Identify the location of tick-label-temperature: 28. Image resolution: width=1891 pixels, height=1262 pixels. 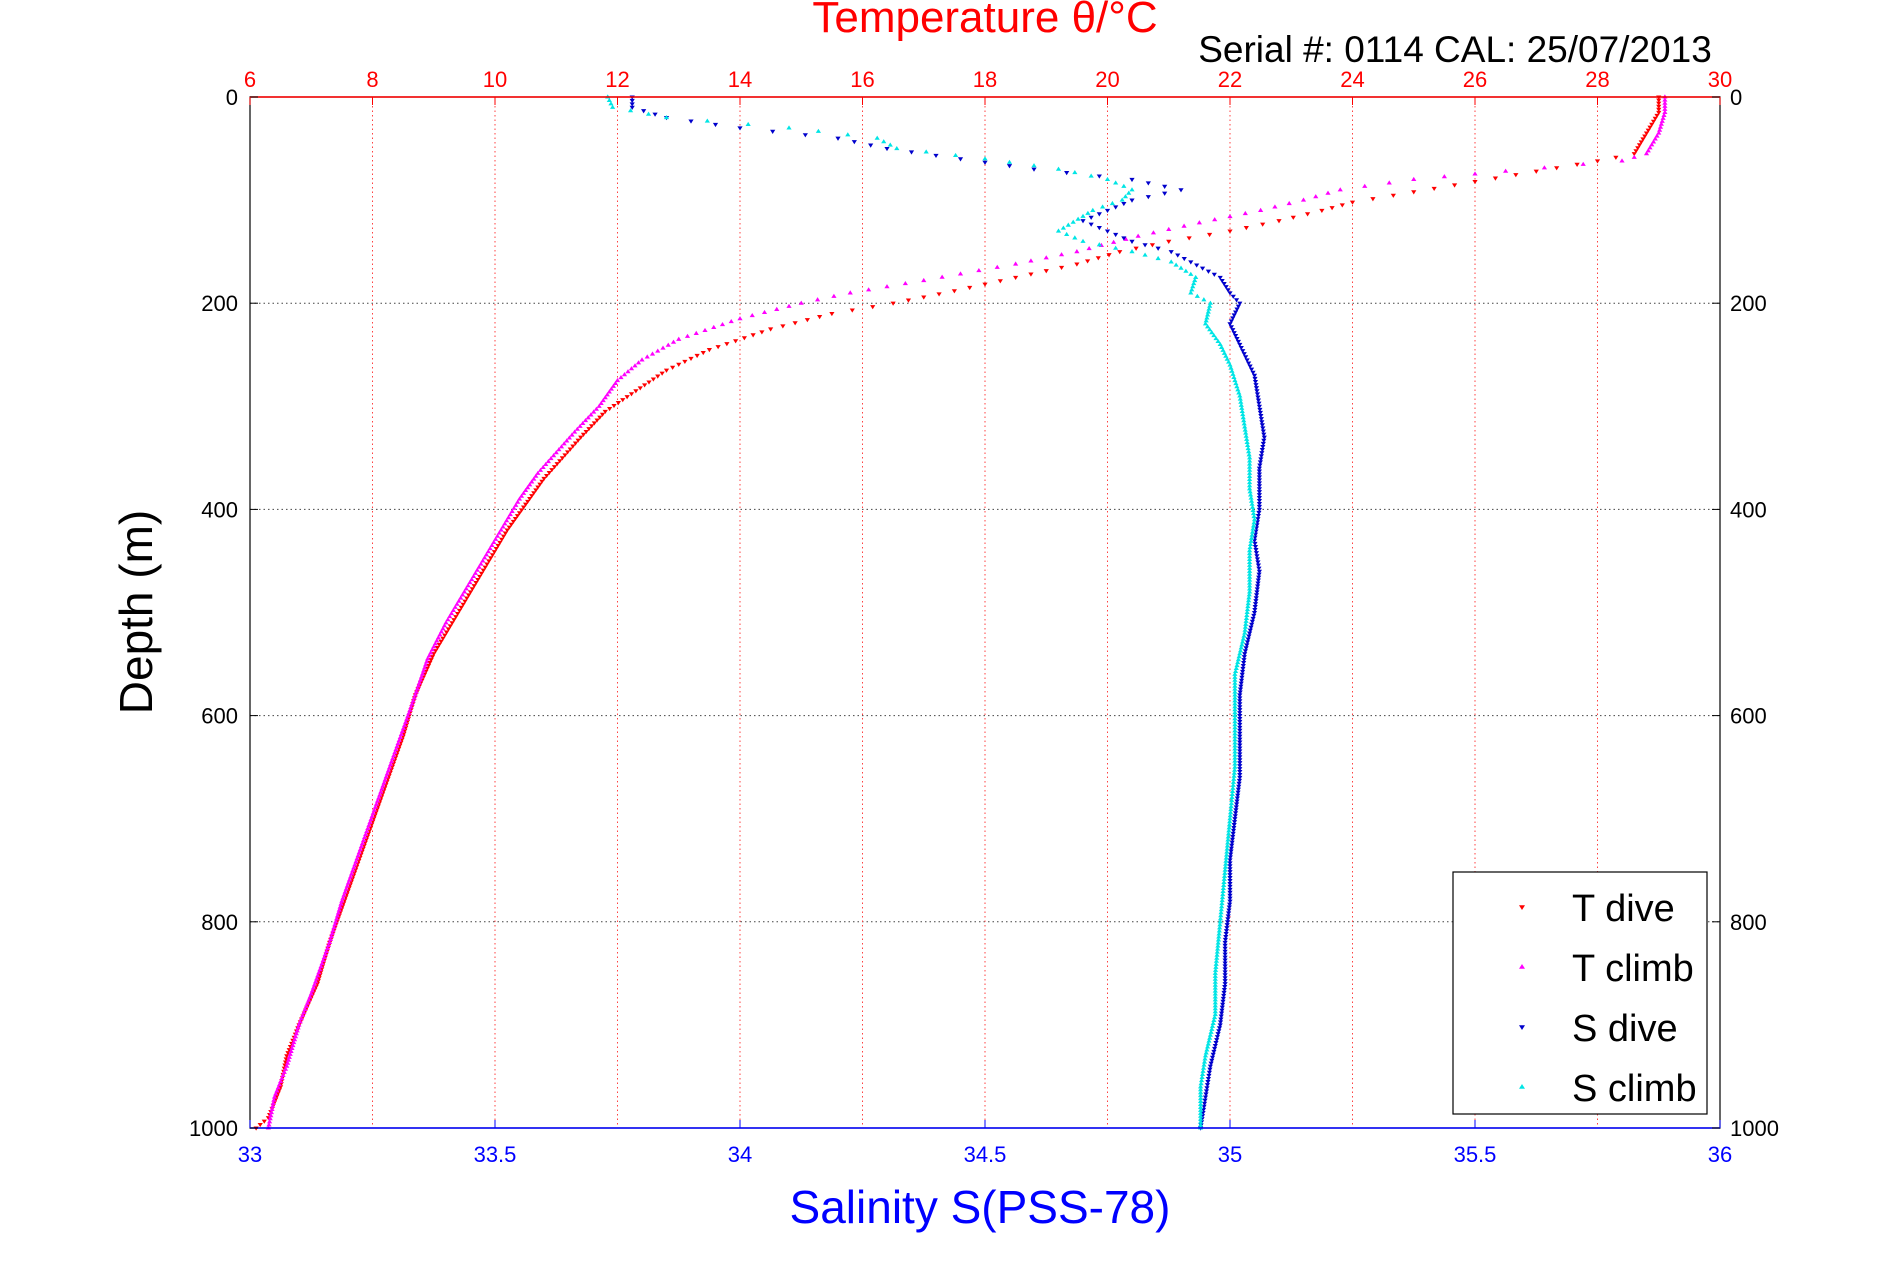
(1597, 79).